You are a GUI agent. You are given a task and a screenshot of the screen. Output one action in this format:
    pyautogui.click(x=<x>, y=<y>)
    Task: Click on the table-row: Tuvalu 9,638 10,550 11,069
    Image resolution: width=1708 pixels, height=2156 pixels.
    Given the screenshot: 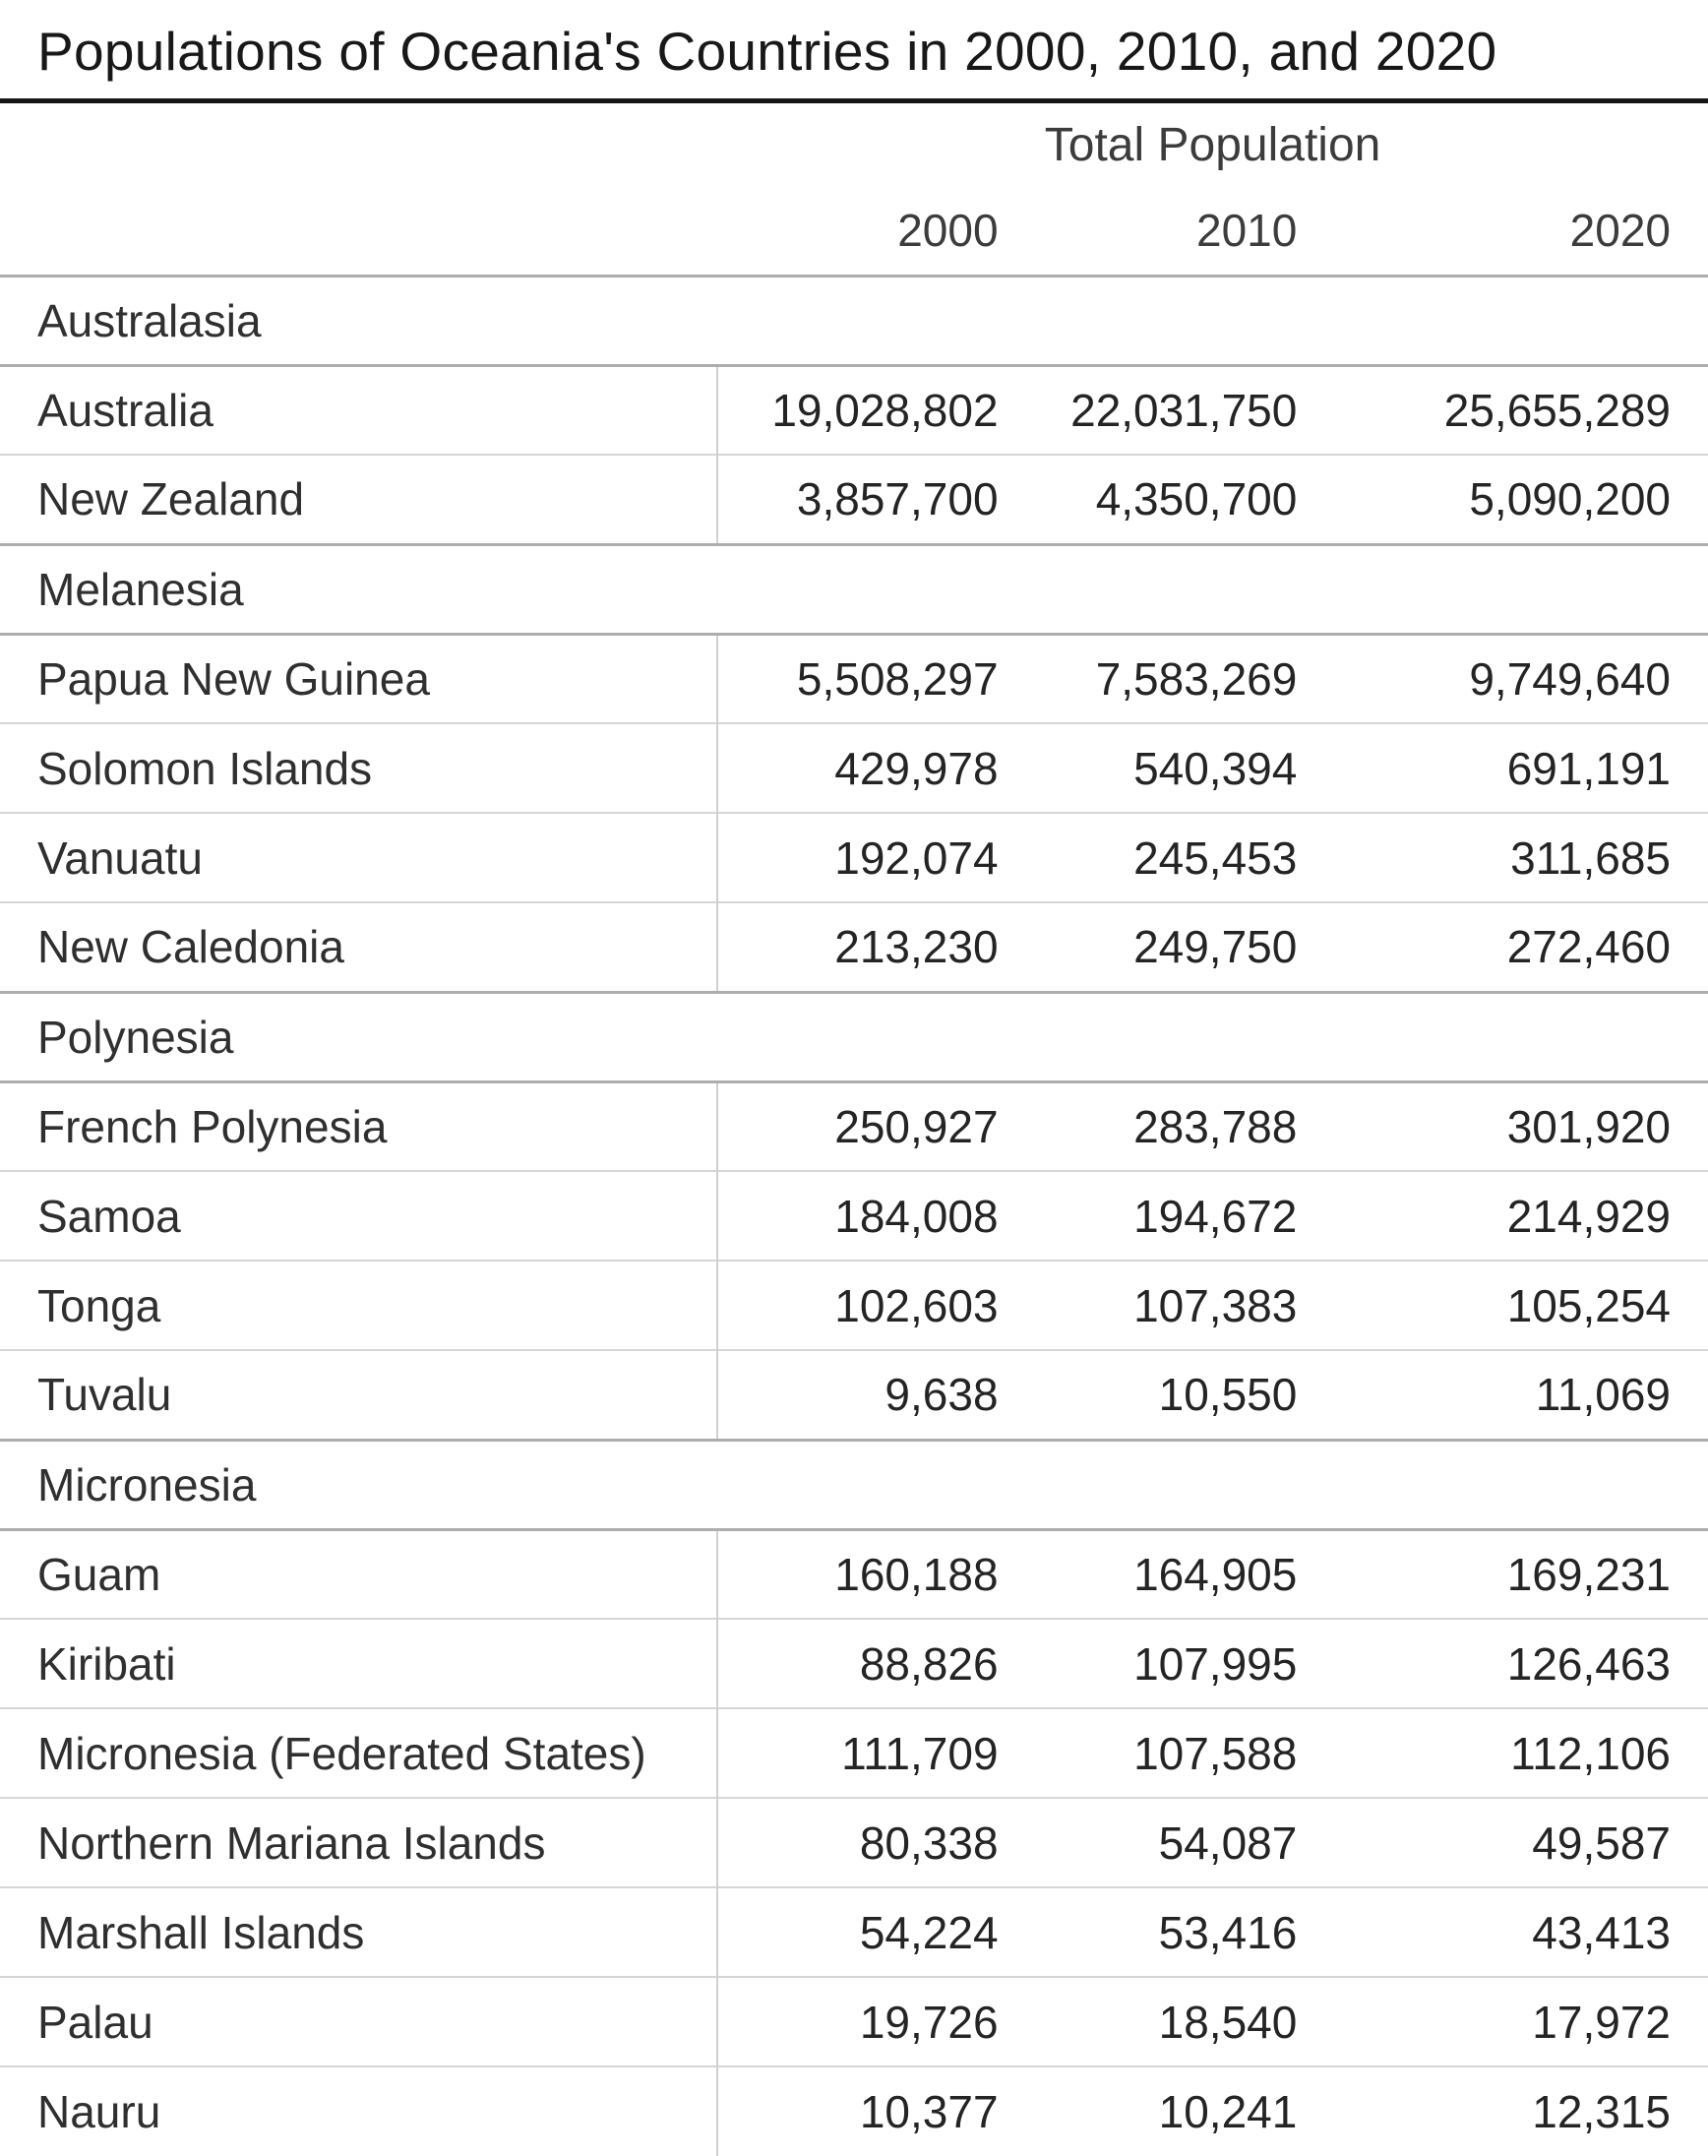 What is the action you would take?
    pyautogui.click(x=854, y=1394)
    